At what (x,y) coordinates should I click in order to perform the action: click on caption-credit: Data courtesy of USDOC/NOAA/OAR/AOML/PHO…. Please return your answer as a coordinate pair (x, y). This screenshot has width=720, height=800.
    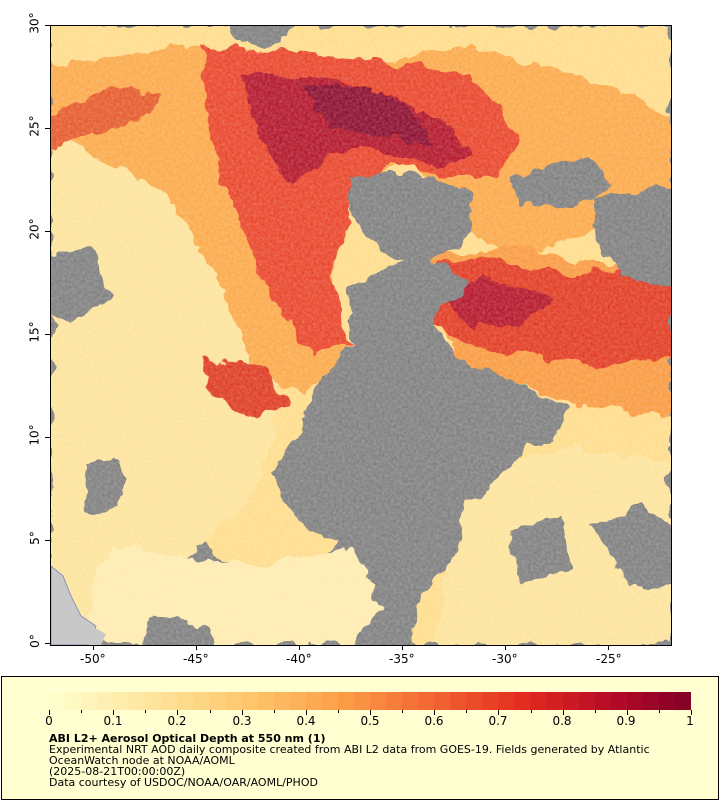
    Looking at the image, I should click on (183, 782).